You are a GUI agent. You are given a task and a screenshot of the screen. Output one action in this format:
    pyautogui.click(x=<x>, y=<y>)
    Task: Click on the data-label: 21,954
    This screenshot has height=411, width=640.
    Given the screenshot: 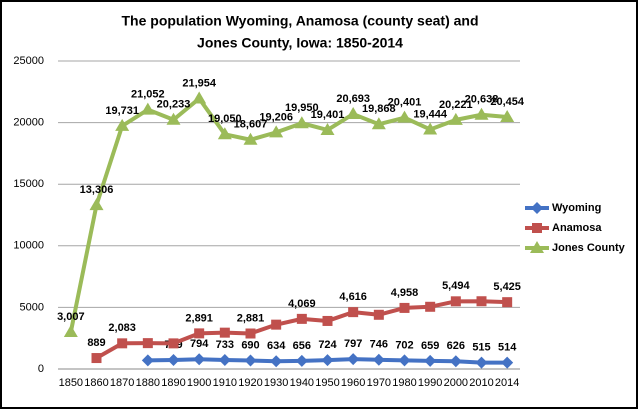 What is the action you would take?
    pyautogui.click(x=199, y=83)
    